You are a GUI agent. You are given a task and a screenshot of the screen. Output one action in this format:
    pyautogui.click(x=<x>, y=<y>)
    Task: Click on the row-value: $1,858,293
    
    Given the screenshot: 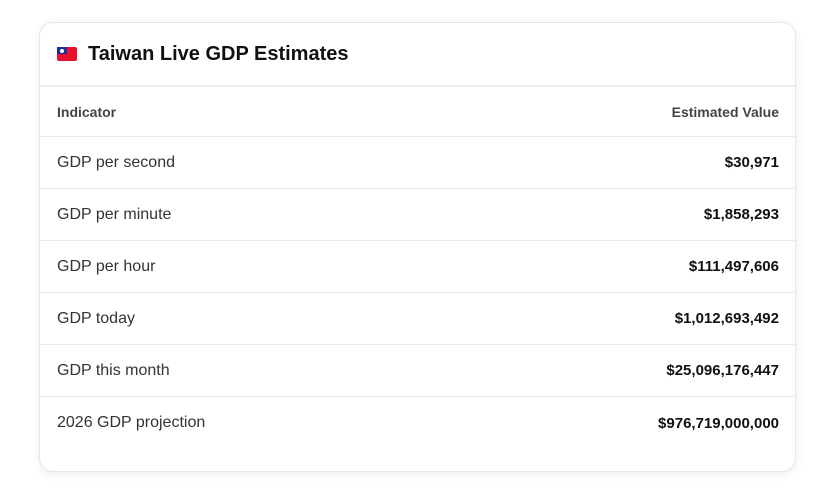 What is the action you would take?
    pyautogui.click(x=741, y=214)
    